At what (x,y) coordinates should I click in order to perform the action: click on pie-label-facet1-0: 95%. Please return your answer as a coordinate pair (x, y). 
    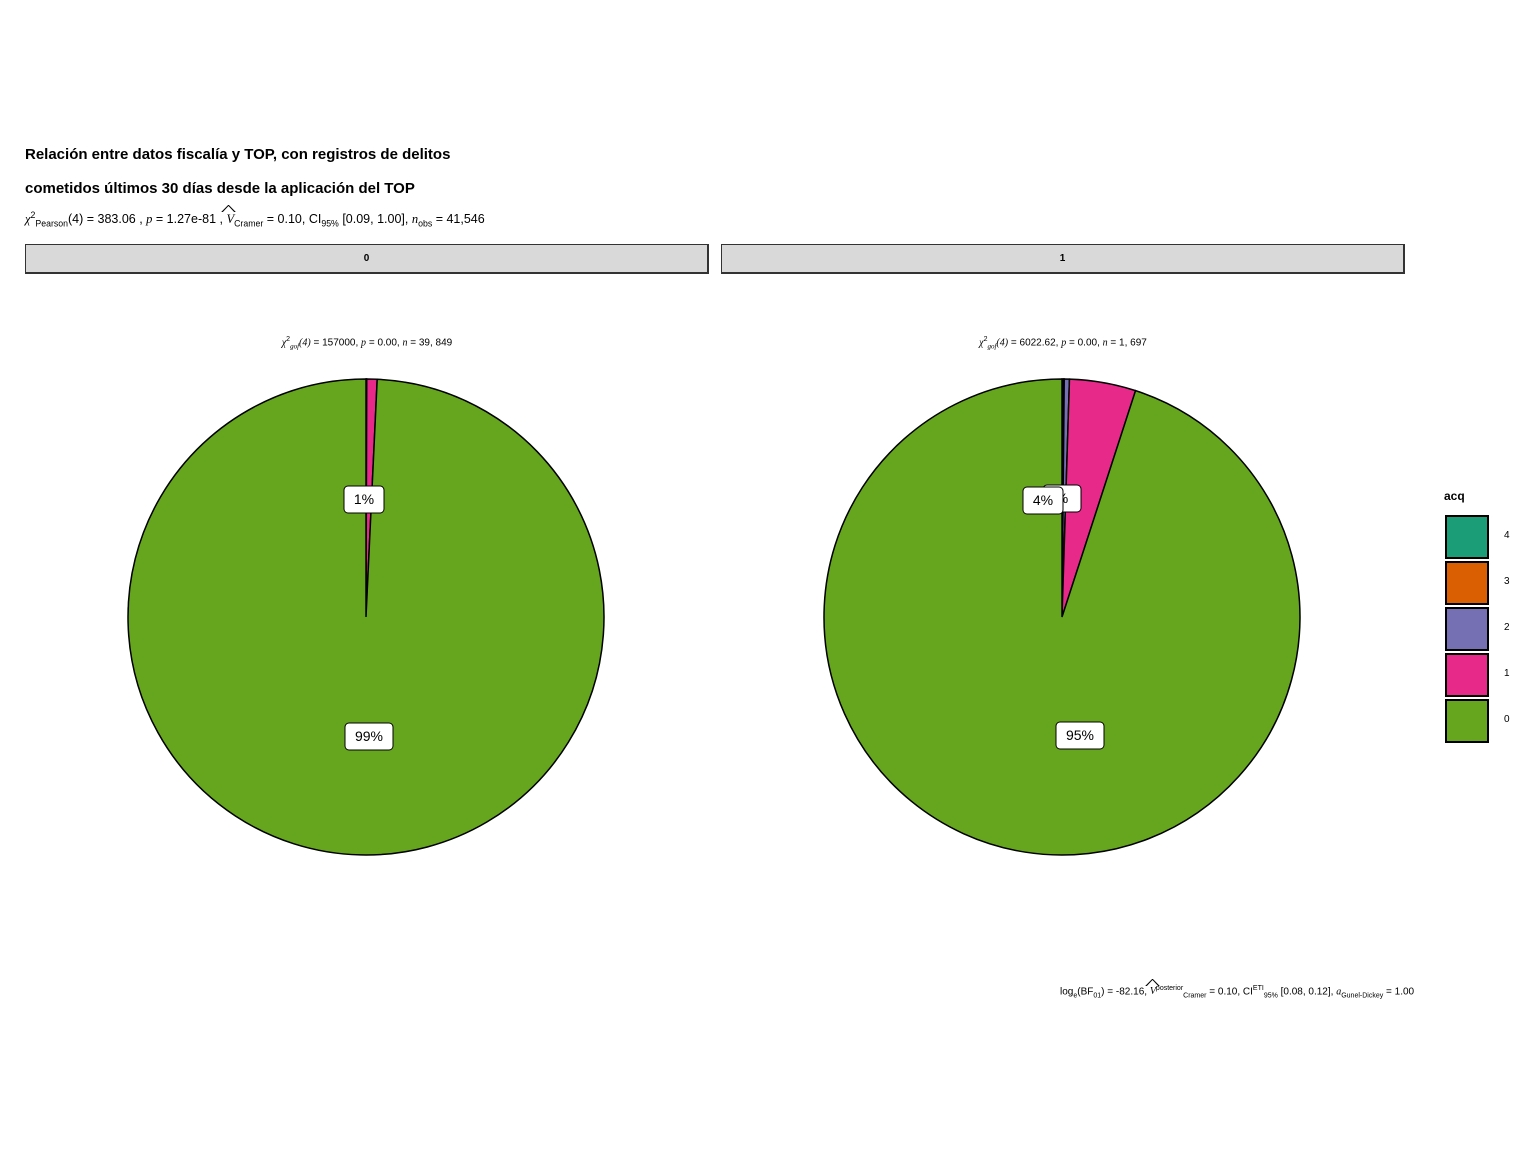
    Looking at the image, I should click on (1080, 735).